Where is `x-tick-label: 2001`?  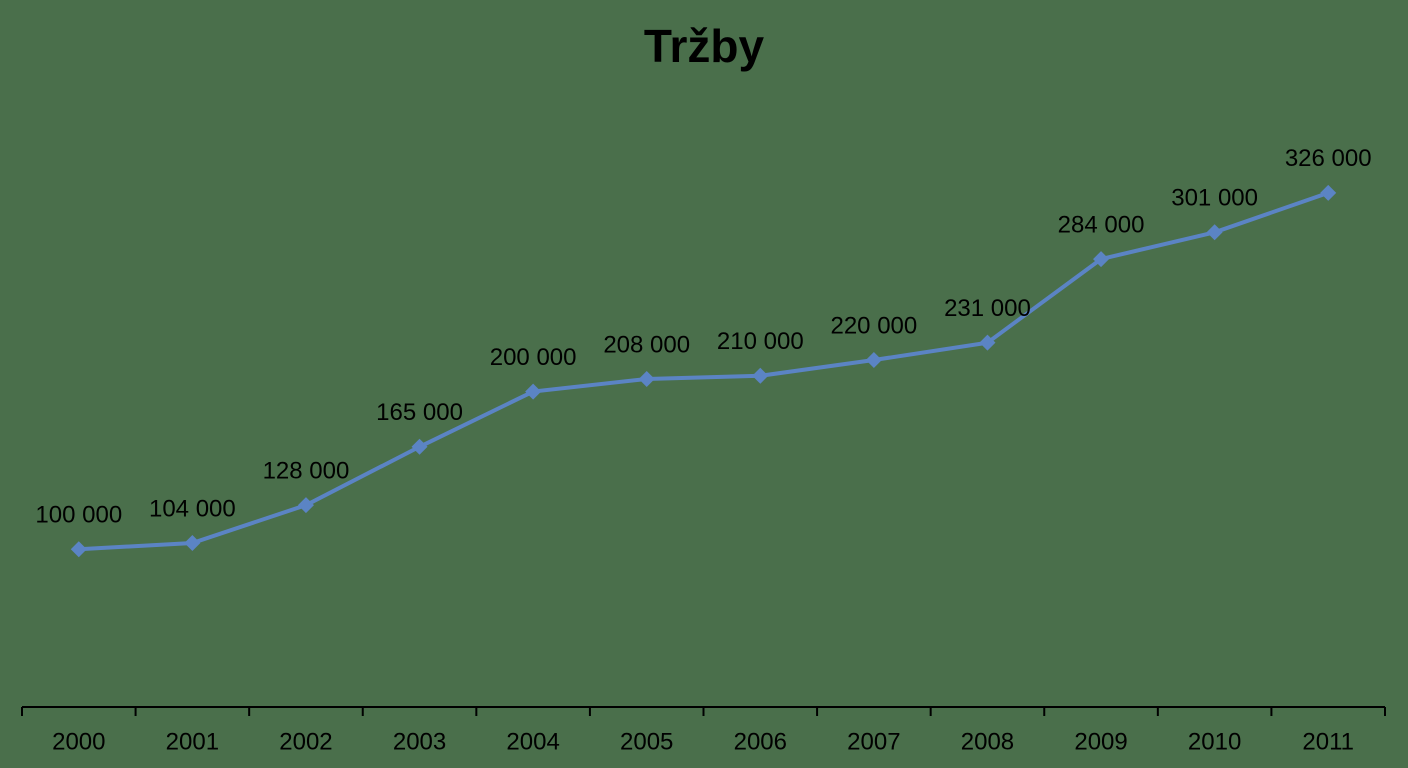 x-tick-label: 2001 is located at coordinates (192, 741).